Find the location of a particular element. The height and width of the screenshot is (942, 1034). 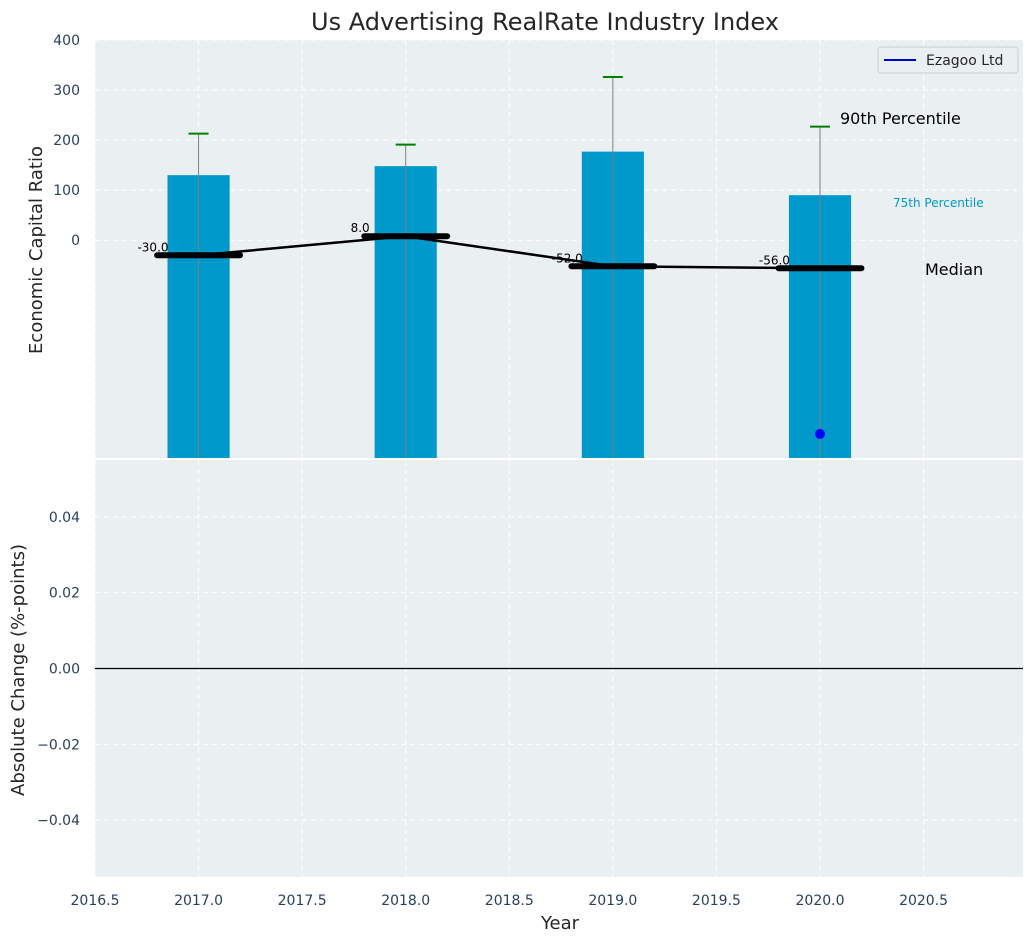

median-value-label: -56.0 is located at coordinates (774, 260).